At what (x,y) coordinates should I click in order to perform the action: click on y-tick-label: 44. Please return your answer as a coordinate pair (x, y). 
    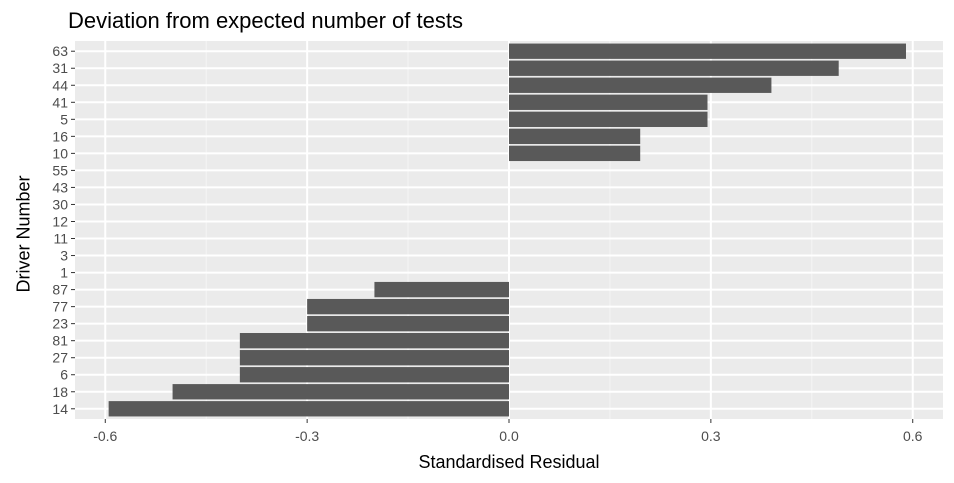
    Looking at the image, I should click on (60, 85).